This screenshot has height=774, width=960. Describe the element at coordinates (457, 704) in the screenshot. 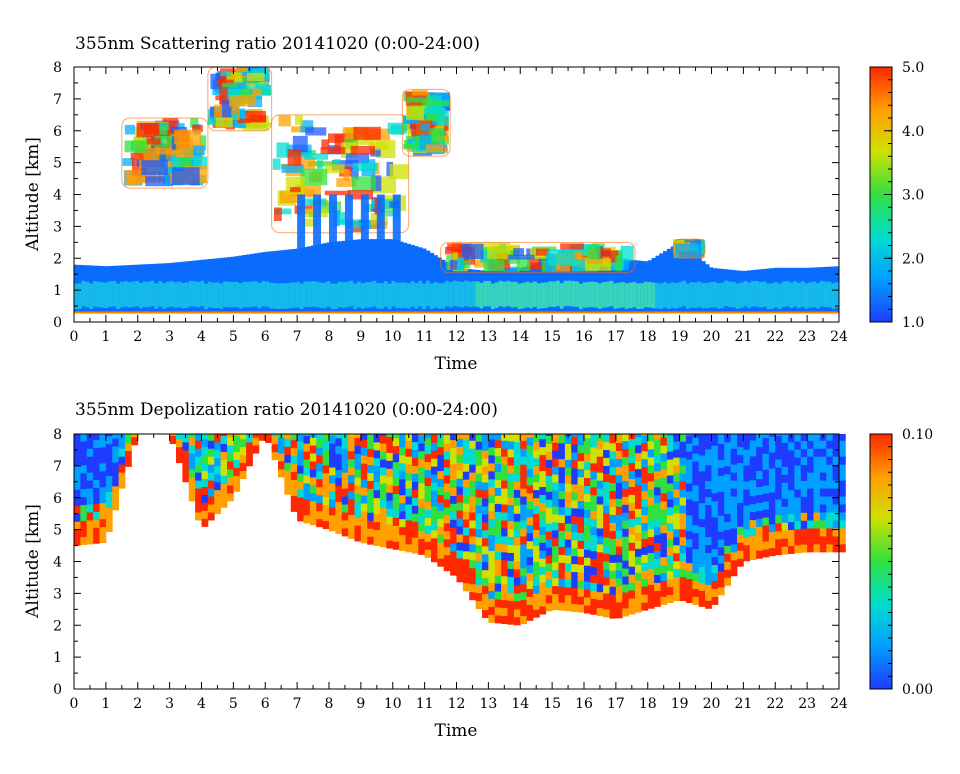

I see `x-tick-label: 12` at that location.